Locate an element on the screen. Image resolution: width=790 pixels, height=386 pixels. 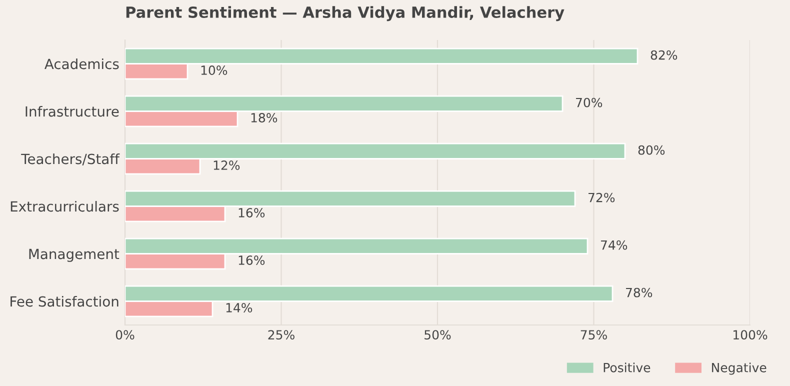
y-tick-label: Extracurriculars is located at coordinates (64, 206).